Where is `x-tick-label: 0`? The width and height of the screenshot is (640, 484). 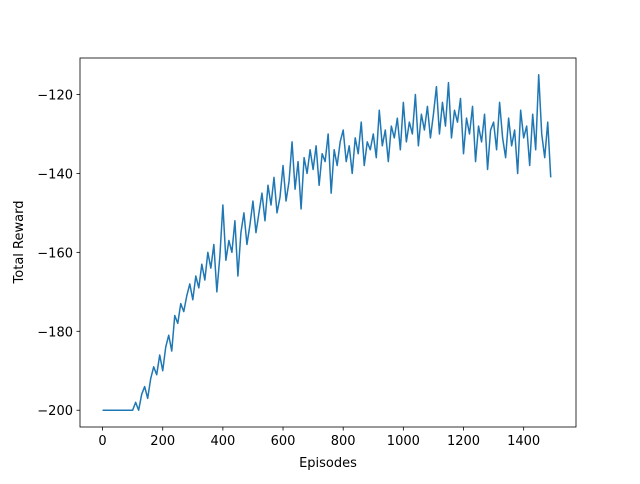
x-tick-label: 0 is located at coordinates (102, 441).